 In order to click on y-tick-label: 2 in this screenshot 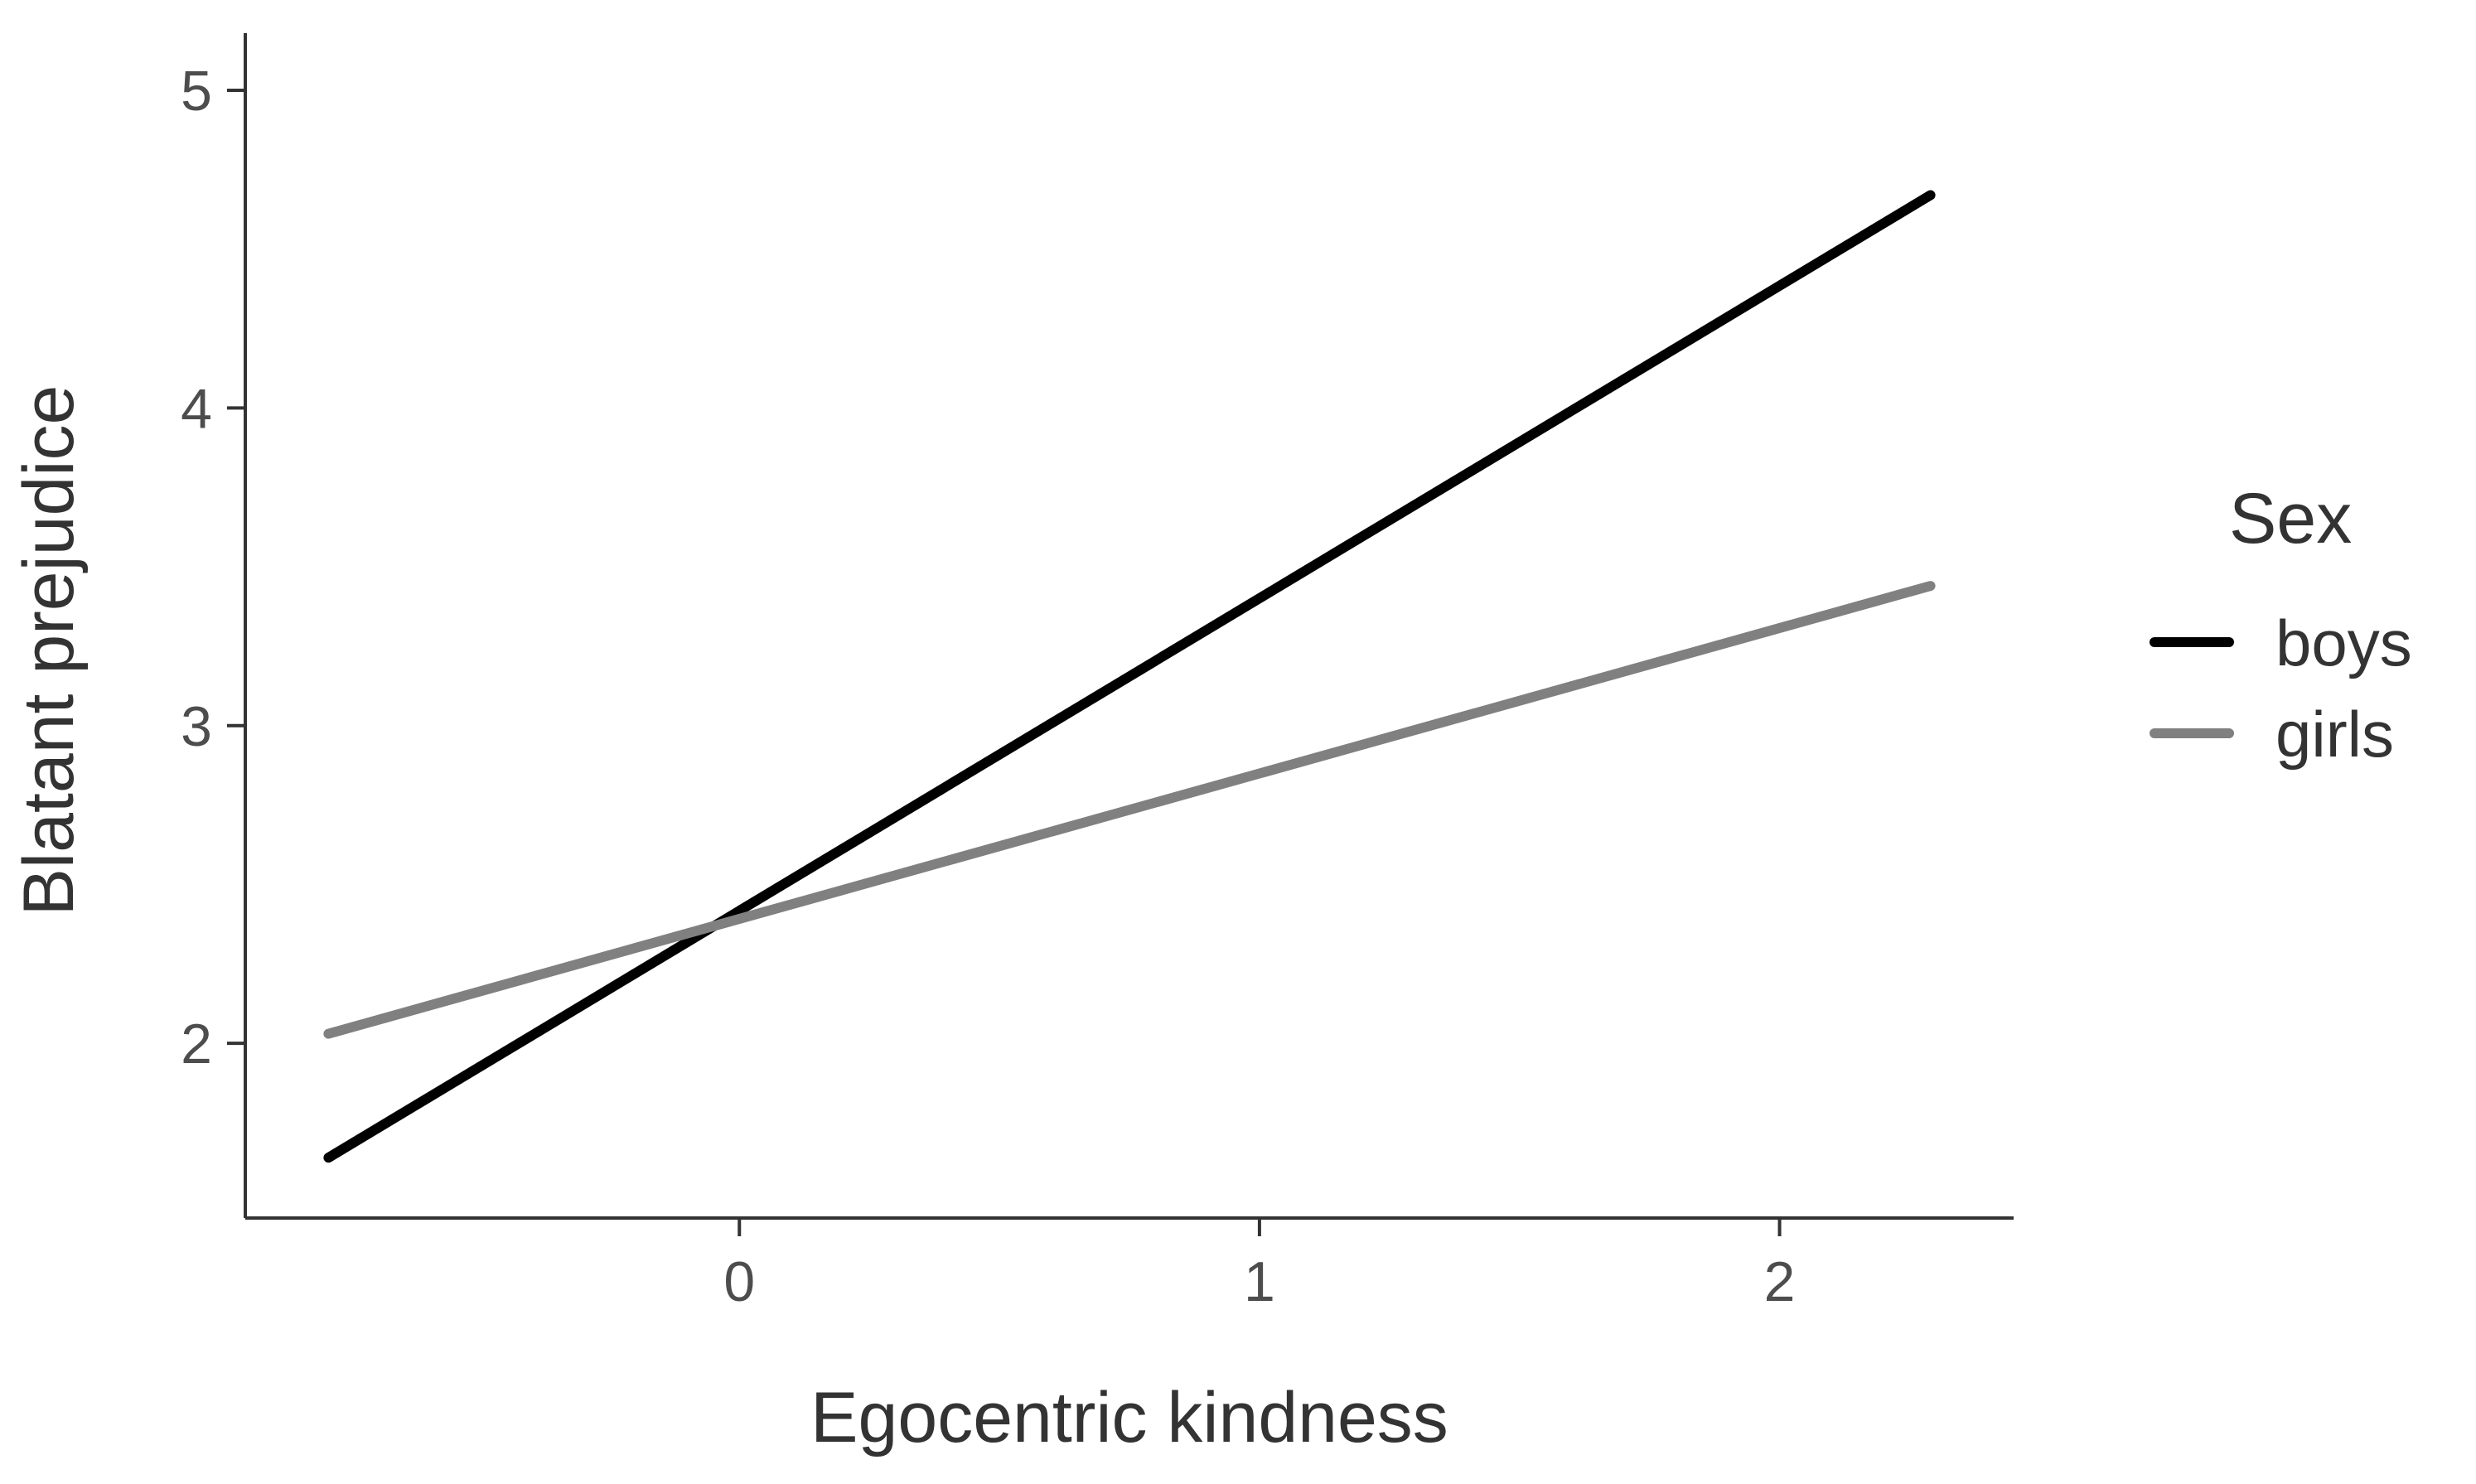, I will do `click(196, 1044)`.